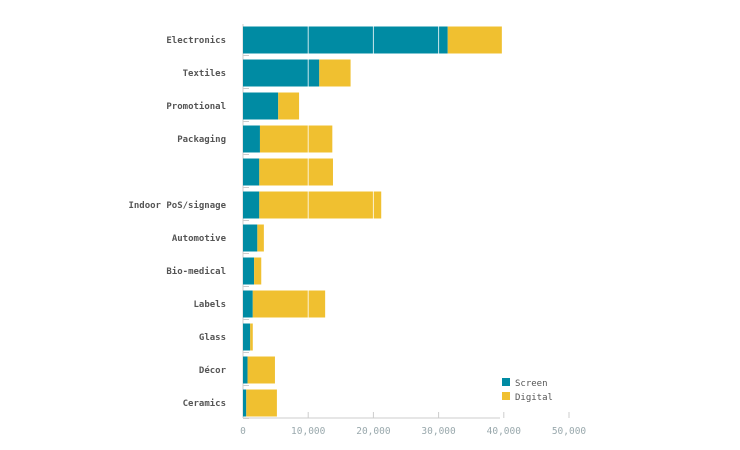 The width and height of the screenshot is (740, 450). Describe the element at coordinates (196, 40) in the screenshot. I see `category-label: Electronics` at that location.